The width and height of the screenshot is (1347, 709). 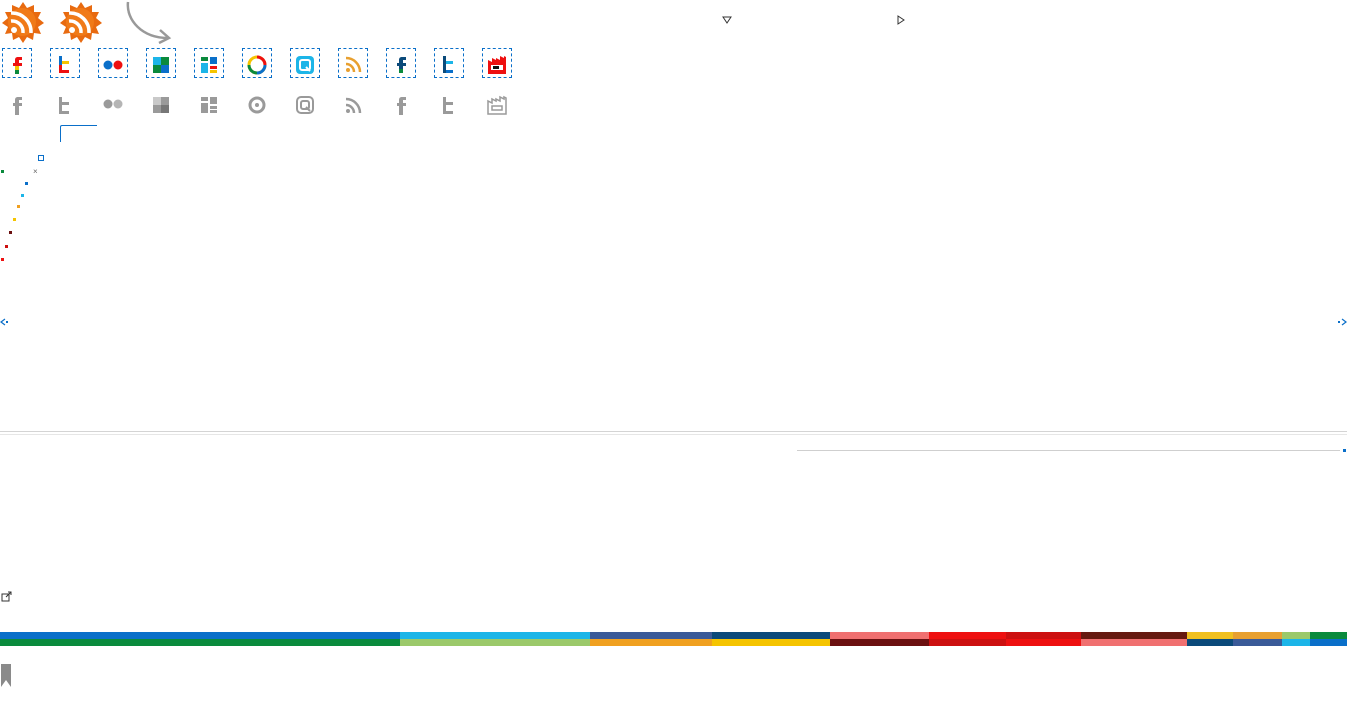 I want to click on curved-arrow-icon, so click(x=148, y=22).